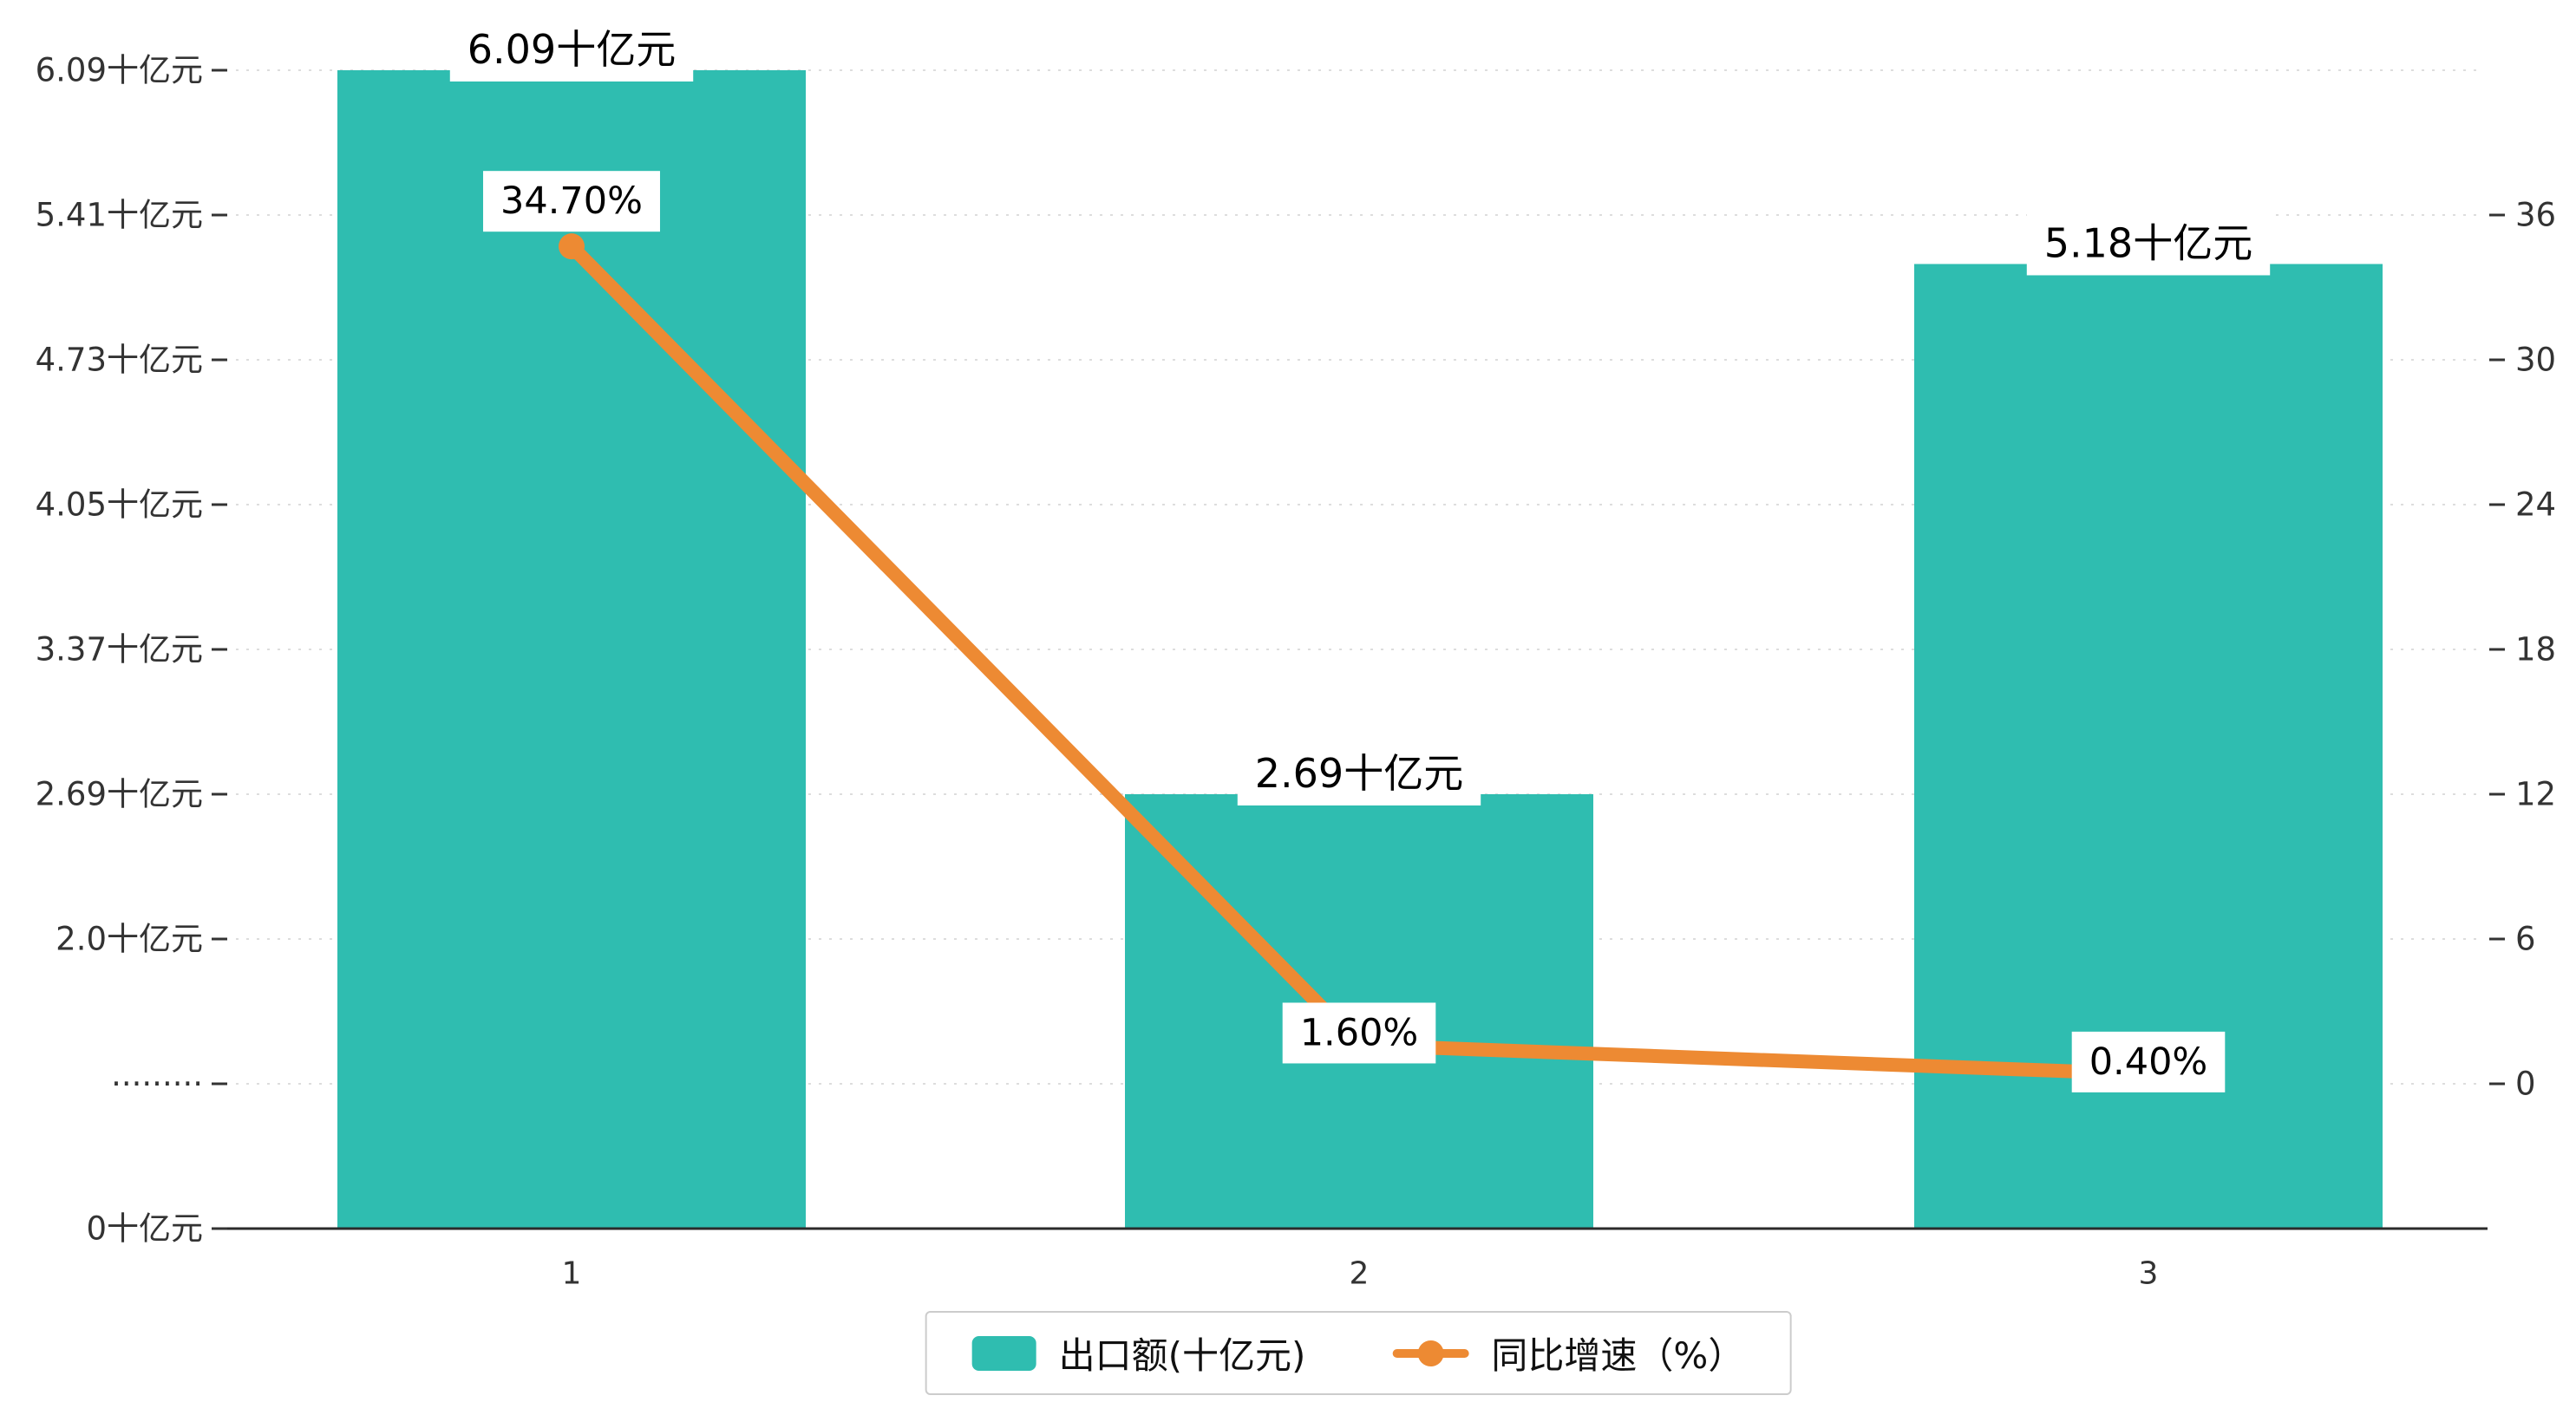  I want to click on legend-item-yoy-growth: 同比增速（%）, so click(1568, 1353).